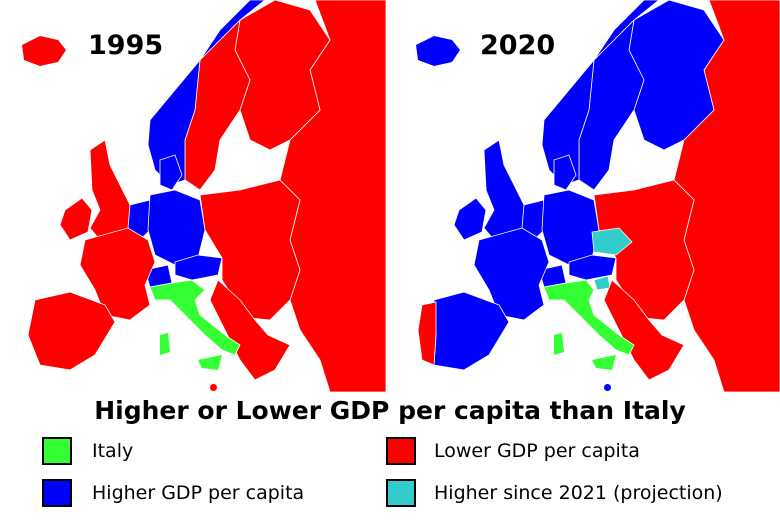  What do you see at coordinates (427, 333) in the screenshot?
I see `region-portugal` at bounding box center [427, 333].